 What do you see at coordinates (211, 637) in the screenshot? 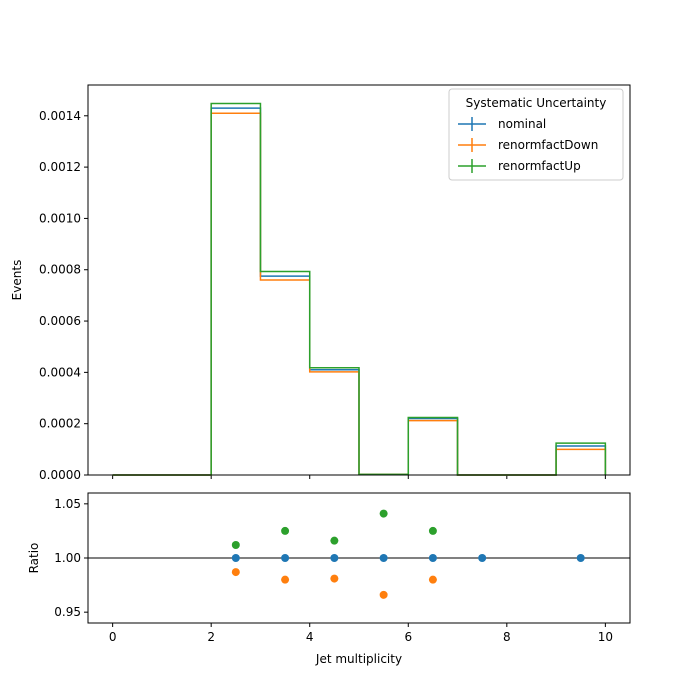
I see `ratio-x-tick-label: 2` at bounding box center [211, 637].